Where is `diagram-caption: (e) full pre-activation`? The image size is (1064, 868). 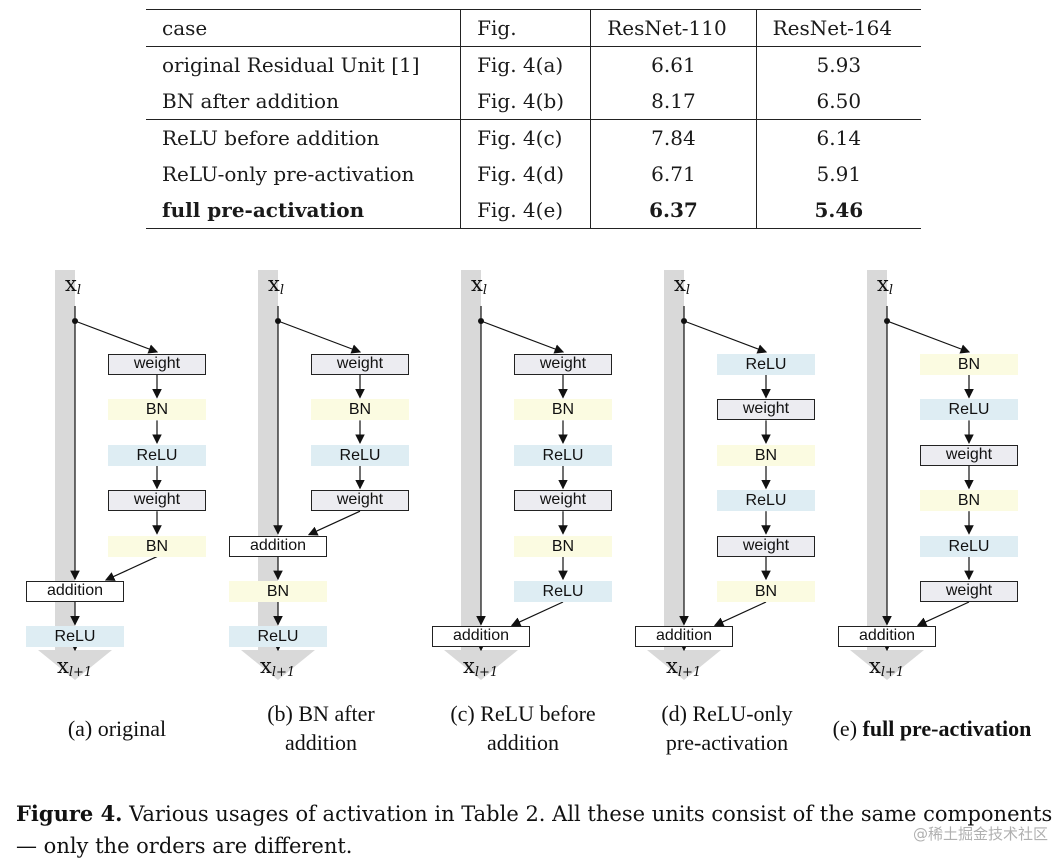 diagram-caption: (e) full pre-activation is located at coordinates (932, 728).